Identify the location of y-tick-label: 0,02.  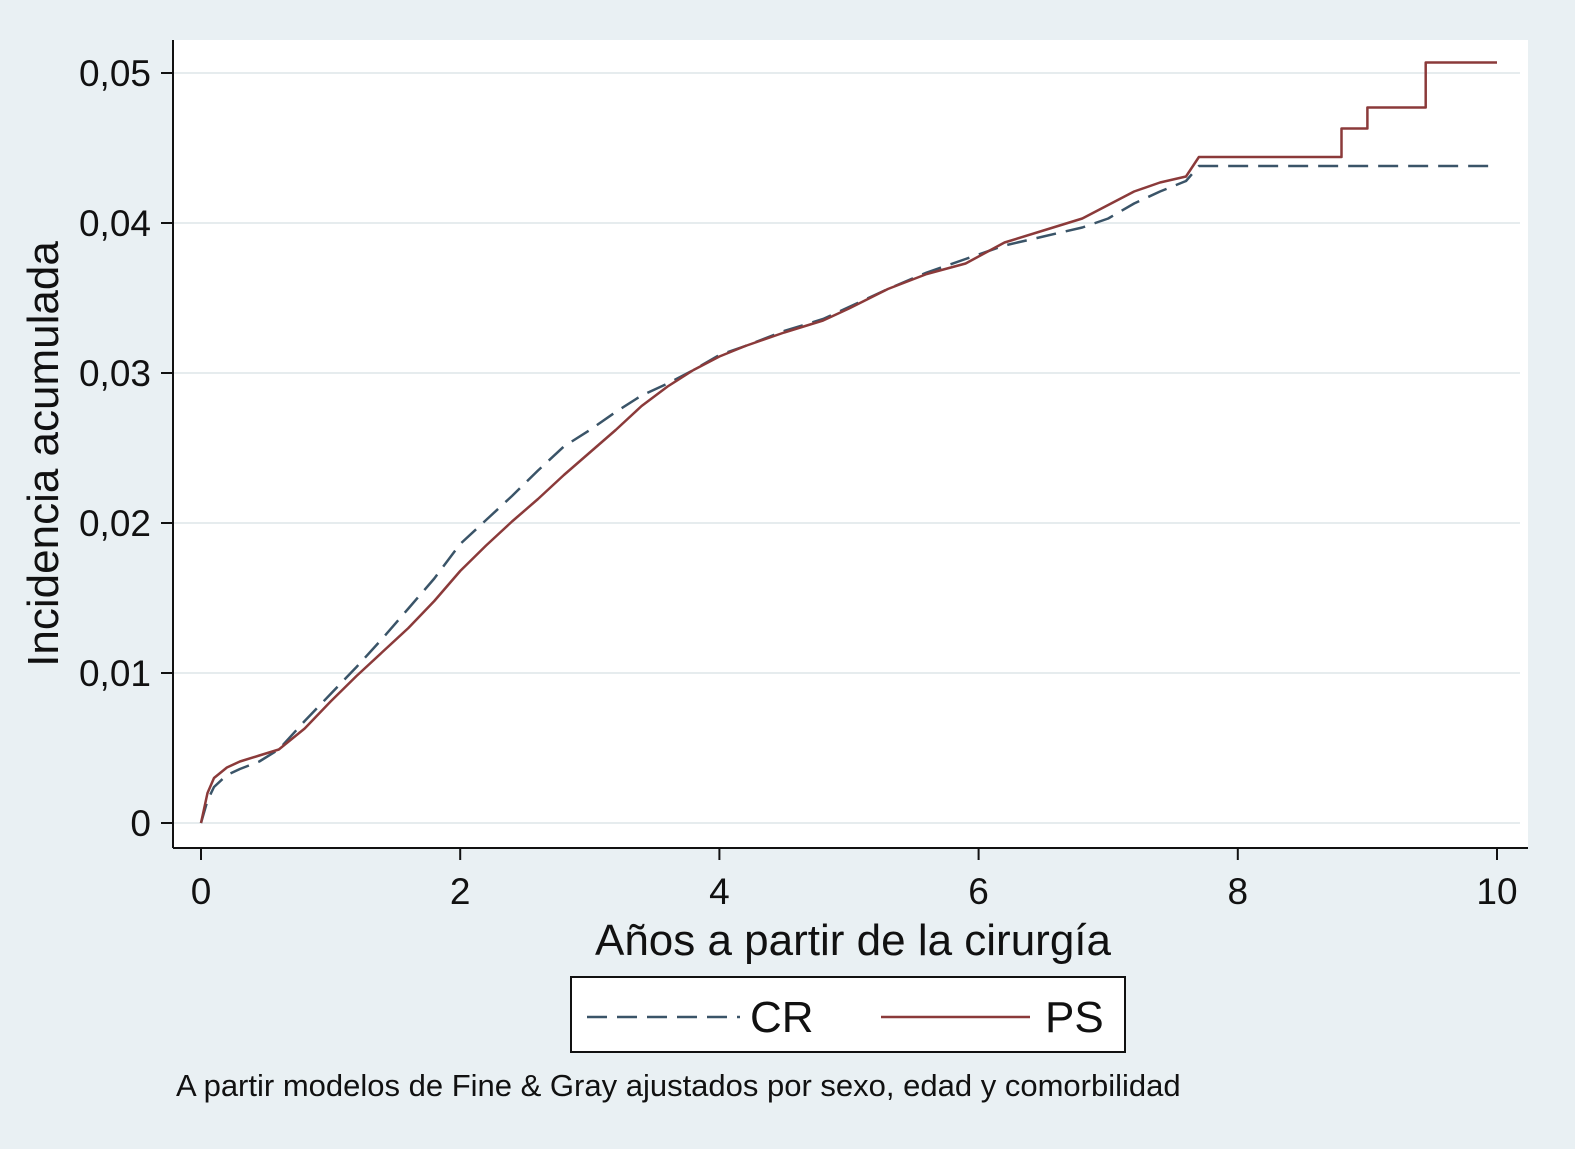
(115, 523).